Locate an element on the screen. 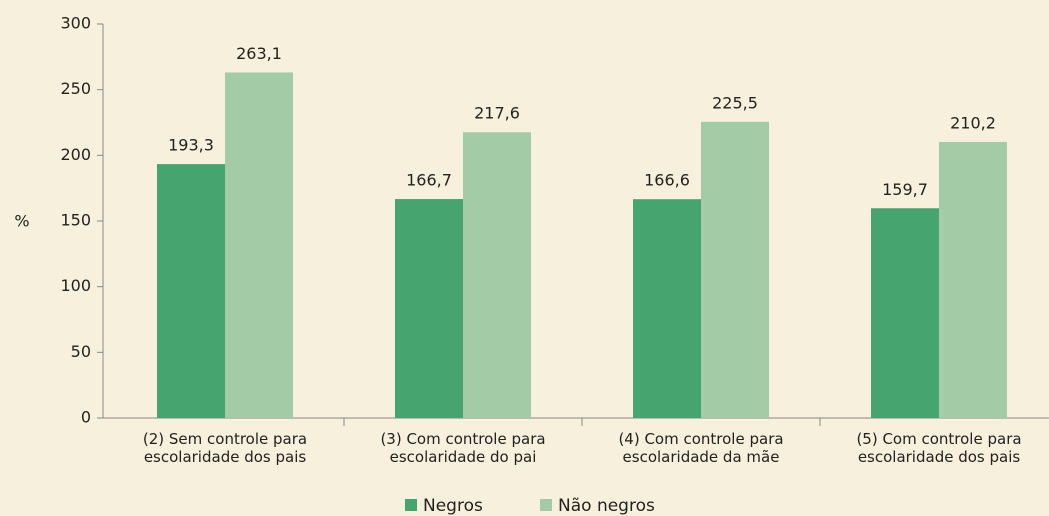 The height and width of the screenshot is (516, 1049). y-tick-label: 250 is located at coordinates (75, 88).